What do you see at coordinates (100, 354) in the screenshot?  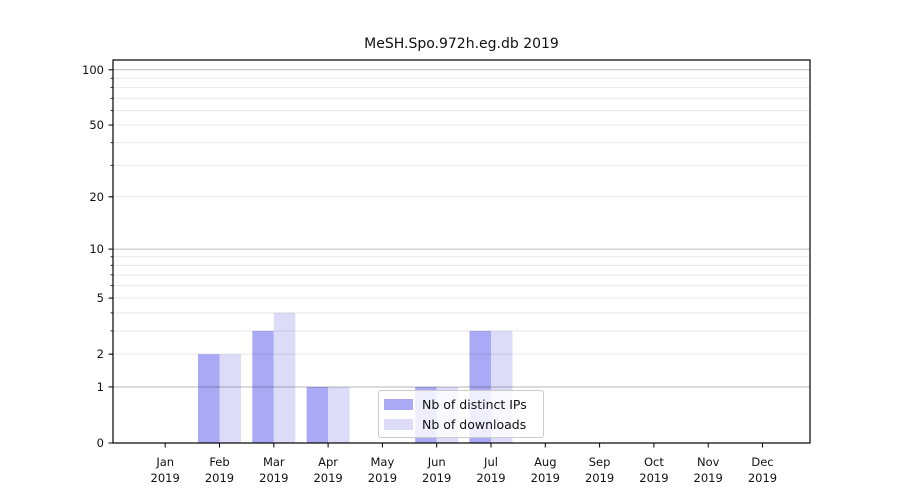 I see `y-tick-label: 2` at bounding box center [100, 354].